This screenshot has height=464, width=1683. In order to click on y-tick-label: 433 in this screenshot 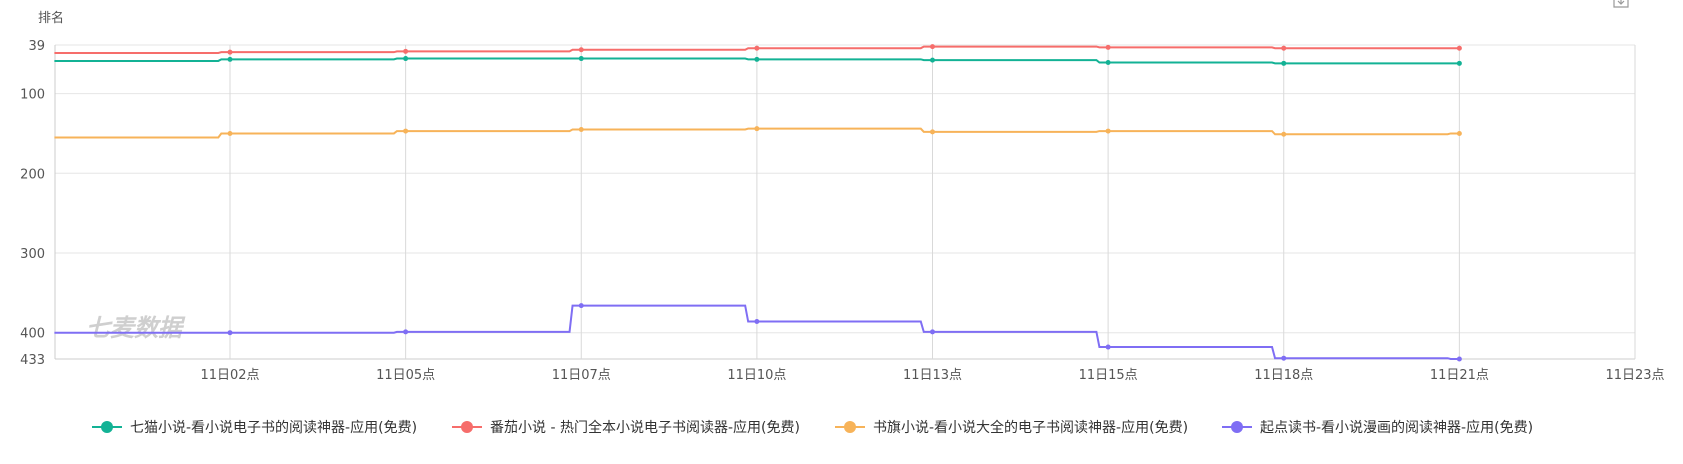, I will do `click(32, 360)`.